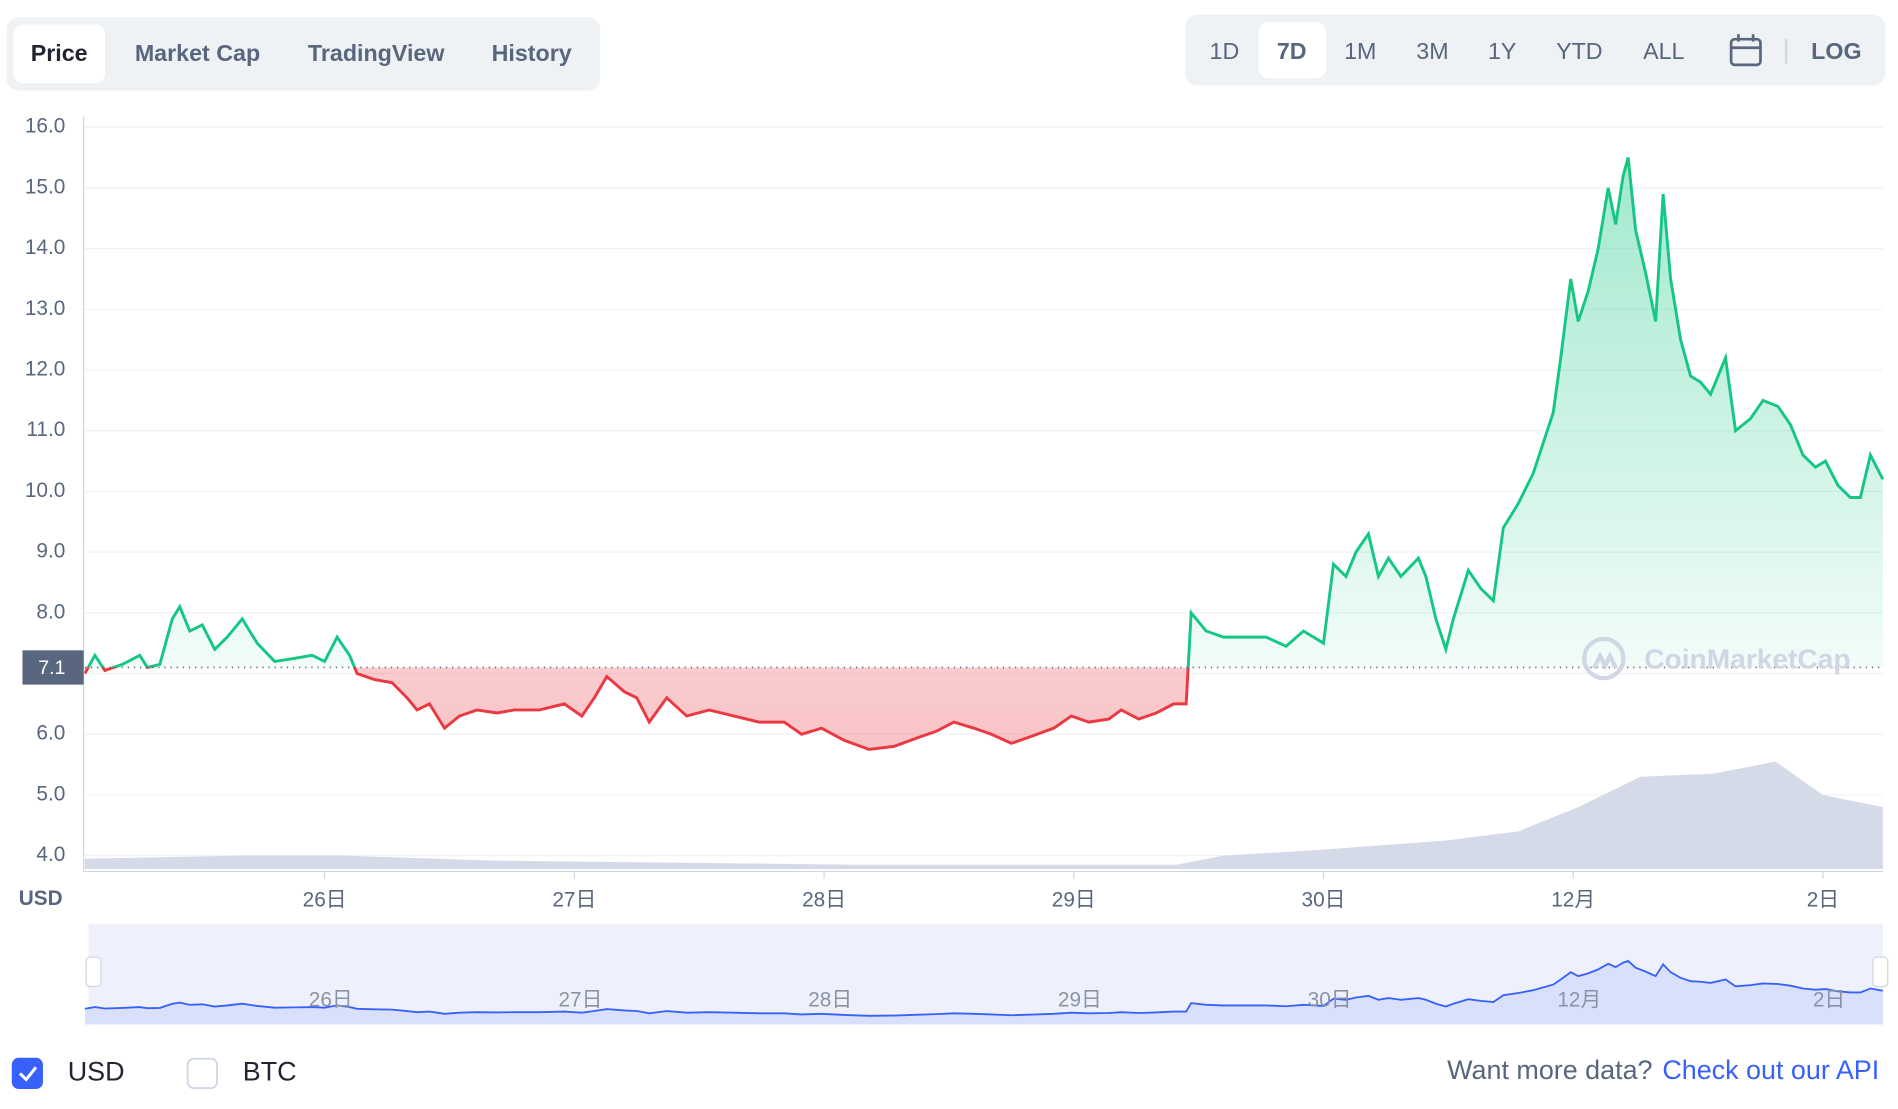 Image resolution: width=1898 pixels, height=1109 pixels. I want to click on tab: Market Cap, so click(197, 53).